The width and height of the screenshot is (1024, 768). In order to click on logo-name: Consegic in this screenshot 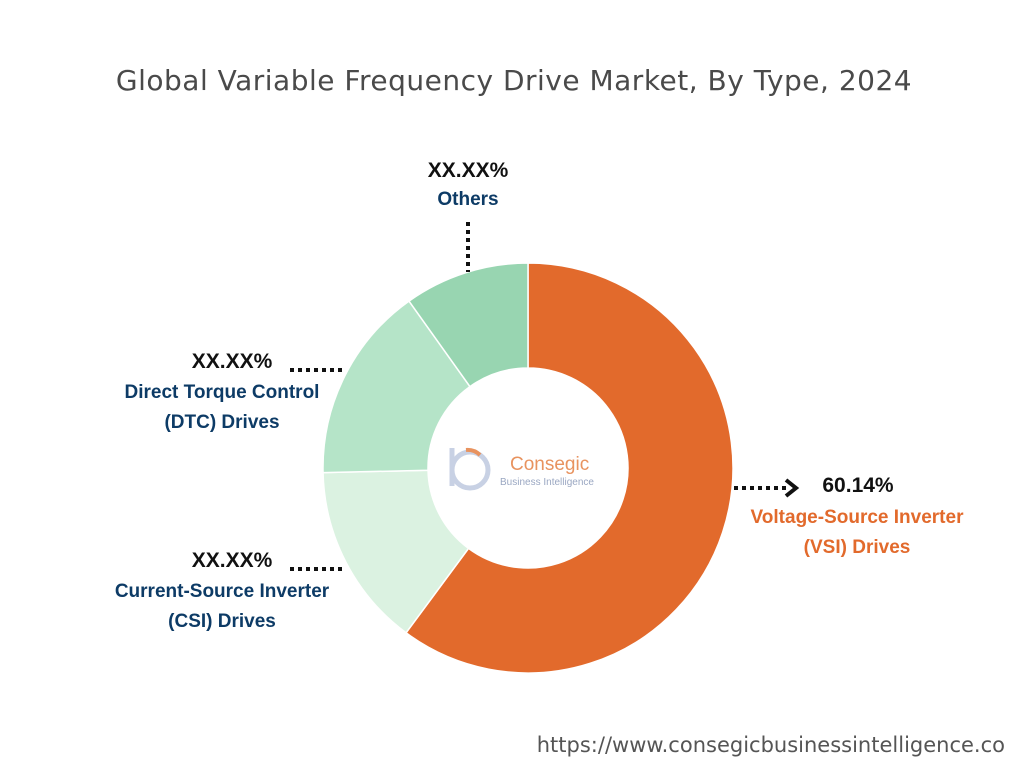, I will do `click(549, 464)`.